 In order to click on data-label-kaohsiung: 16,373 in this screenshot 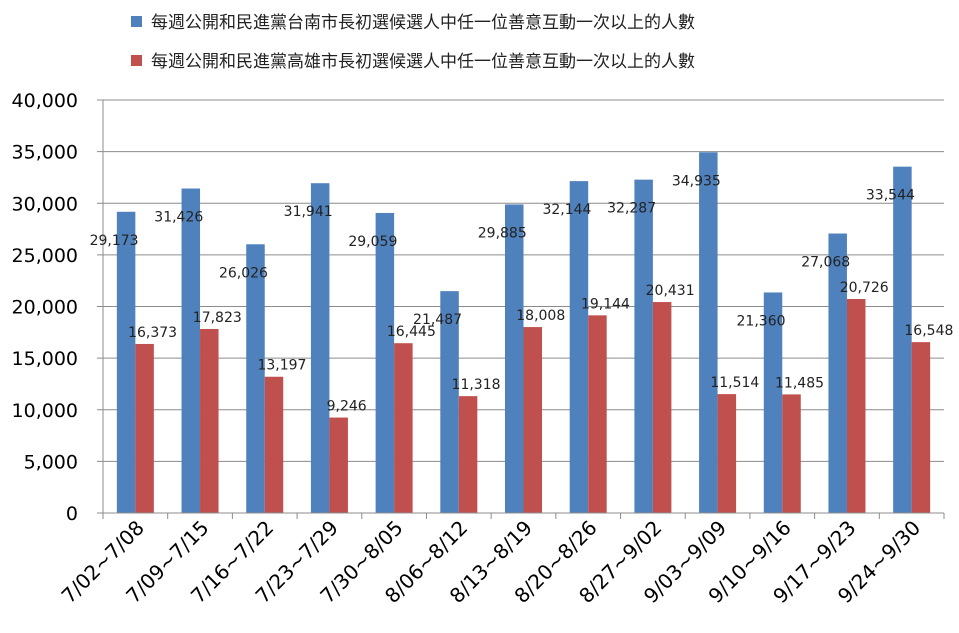, I will do `click(152, 333)`.